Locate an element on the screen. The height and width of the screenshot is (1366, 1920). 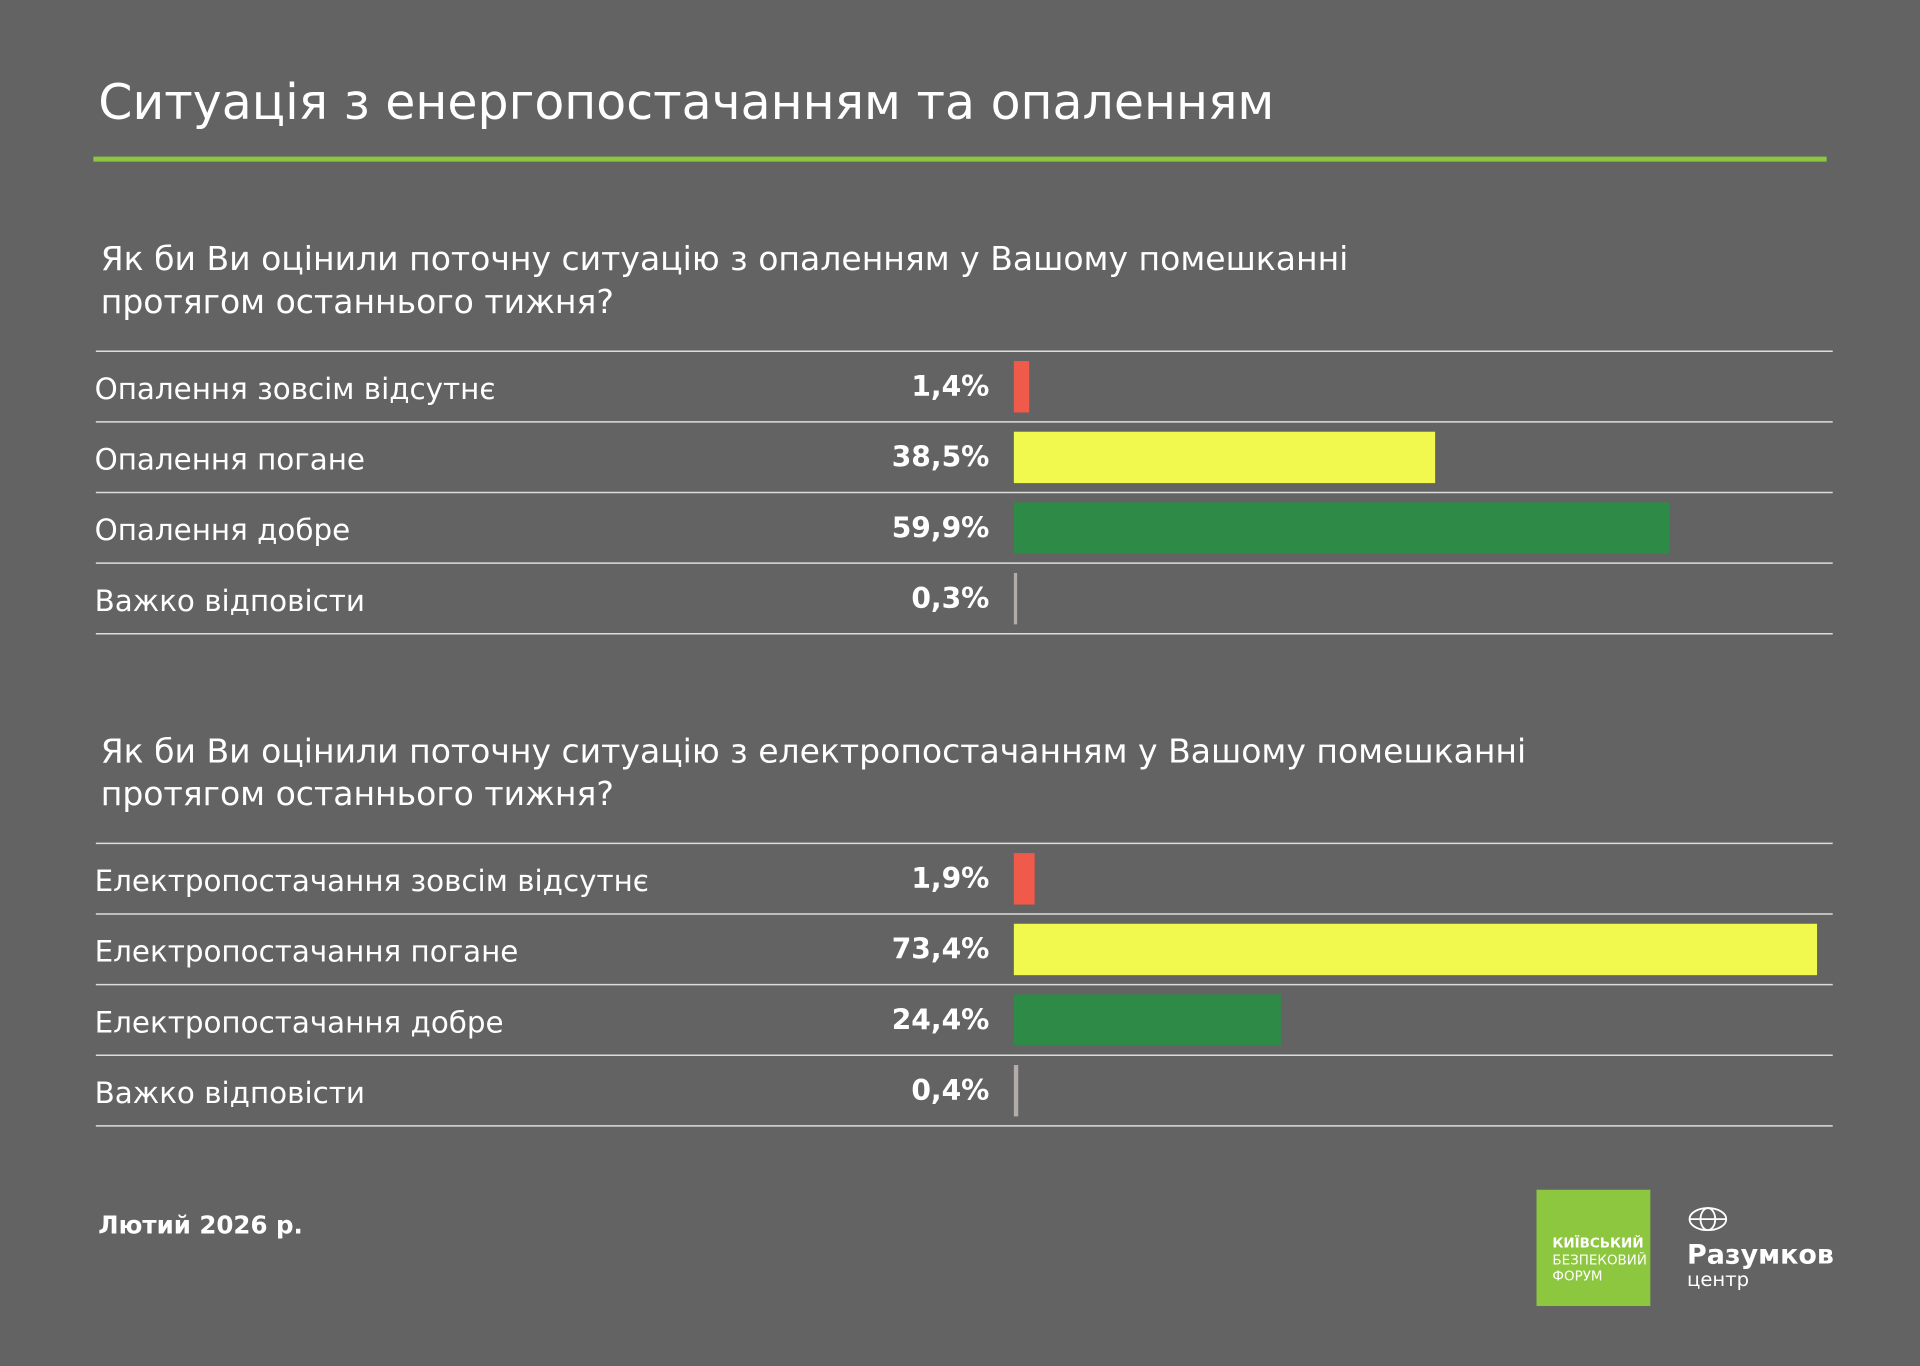
value-label: 59,9% is located at coordinates (941, 527).